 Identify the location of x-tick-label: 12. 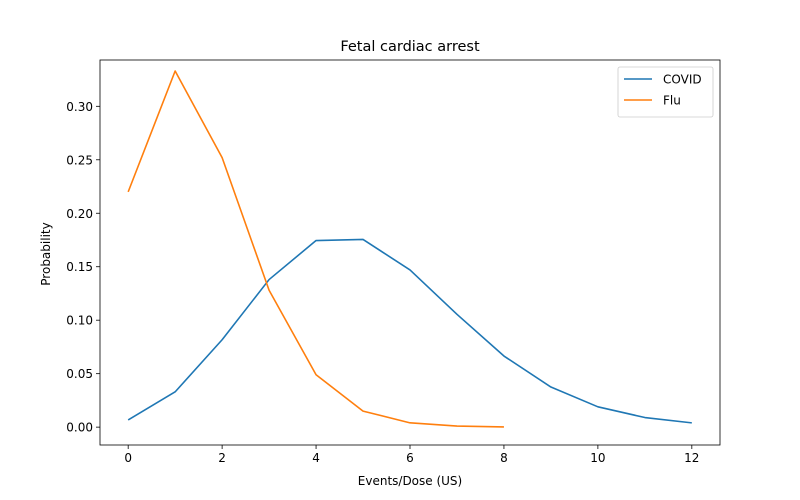
(691, 458).